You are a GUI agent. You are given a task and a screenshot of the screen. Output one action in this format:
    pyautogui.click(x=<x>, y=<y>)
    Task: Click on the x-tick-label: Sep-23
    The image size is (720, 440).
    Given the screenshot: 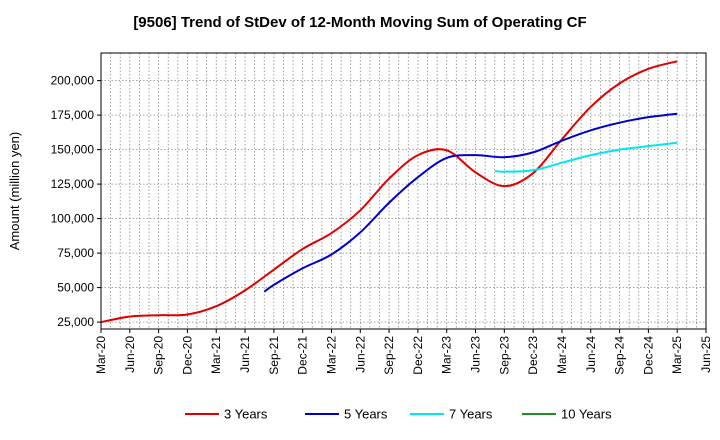 What is the action you would take?
    pyautogui.click(x=504, y=355)
    